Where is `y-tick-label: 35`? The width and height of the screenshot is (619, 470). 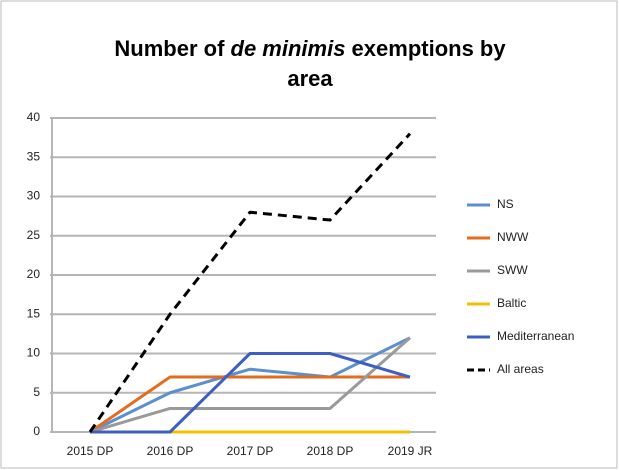
y-tick-label: 35 is located at coordinates (34, 156).